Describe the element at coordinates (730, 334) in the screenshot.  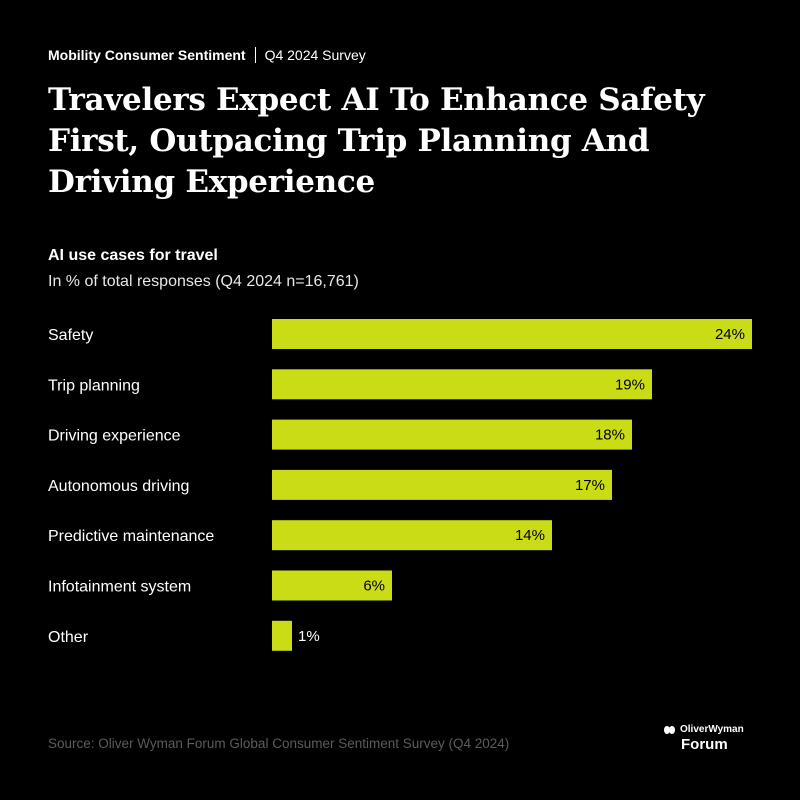
I see `value-label: 24%` at that location.